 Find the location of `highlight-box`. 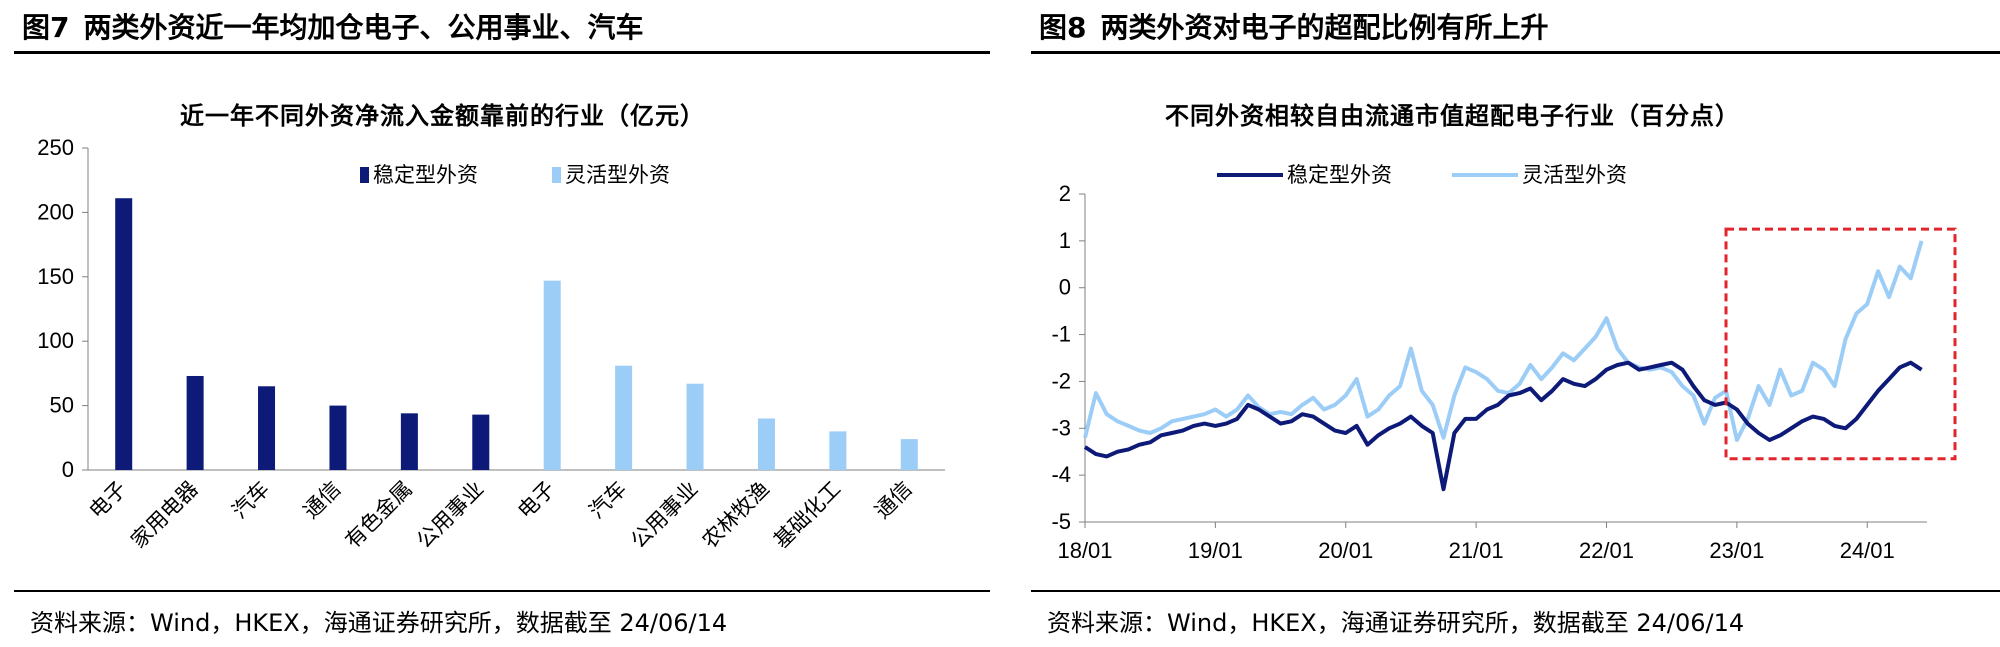

highlight-box is located at coordinates (1840, 344).